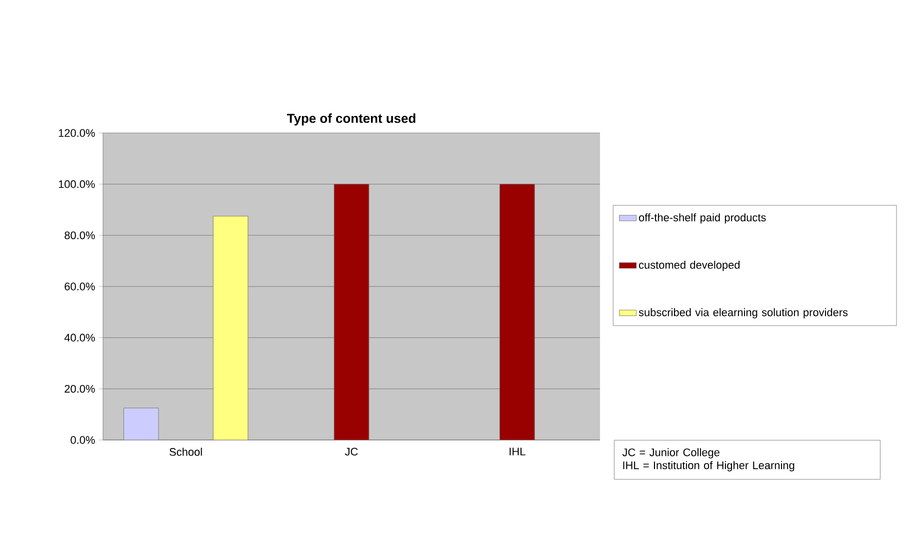 The height and width of the screenshot is (541, 913). Describe the element at coordinates (76, 184) in the screenshot. I see `y-tick-label: 100.0%` at that location.